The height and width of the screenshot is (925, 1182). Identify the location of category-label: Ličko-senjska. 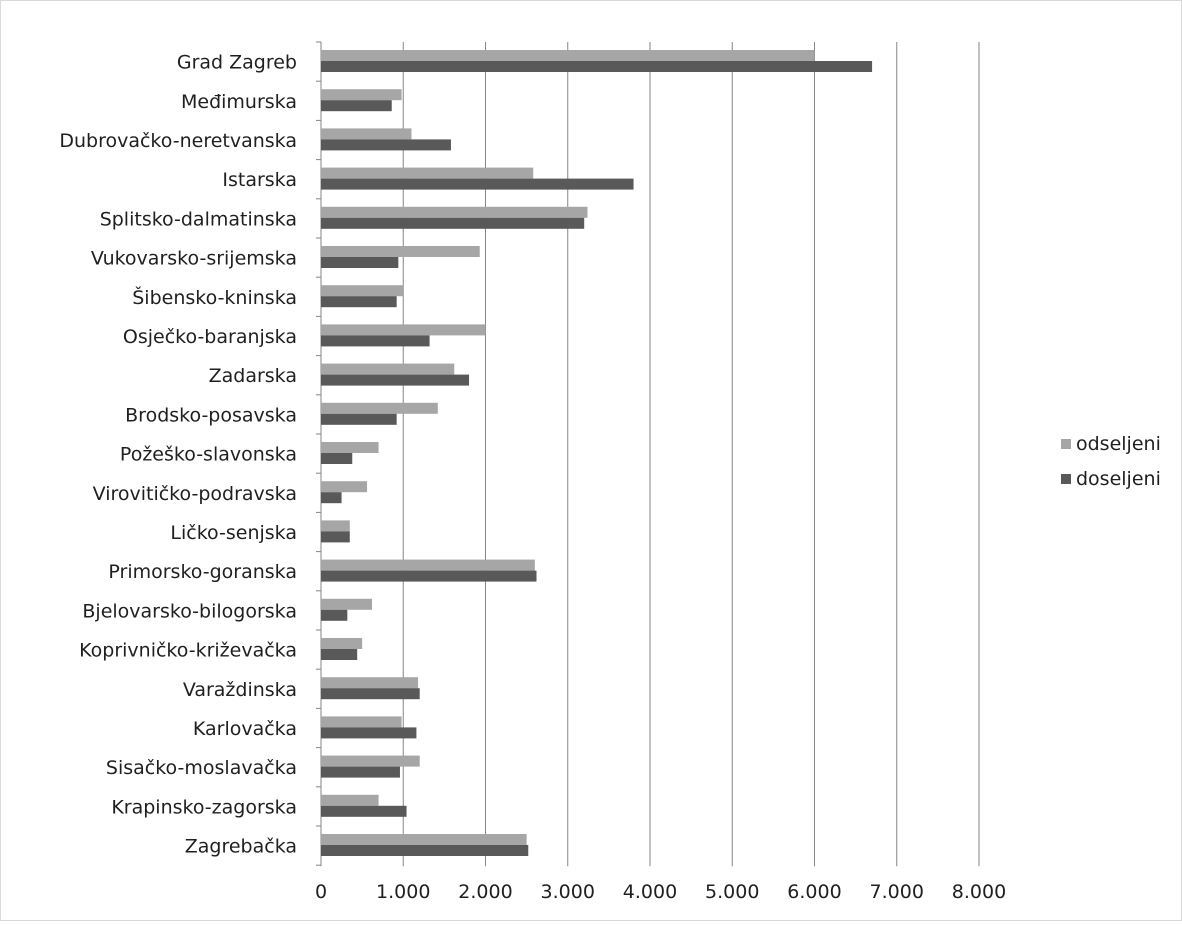
(233, 533).